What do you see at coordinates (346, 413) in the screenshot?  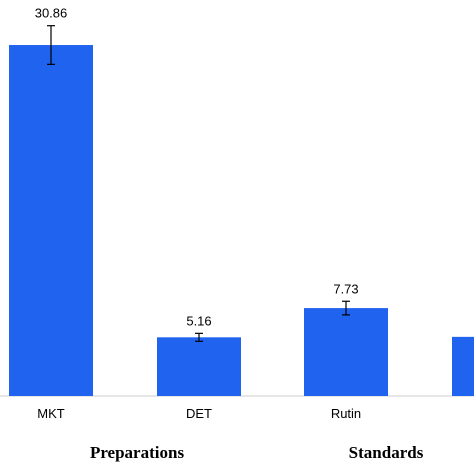 I see `x-tick-label: Rutin` at bounding box center [346, 413].